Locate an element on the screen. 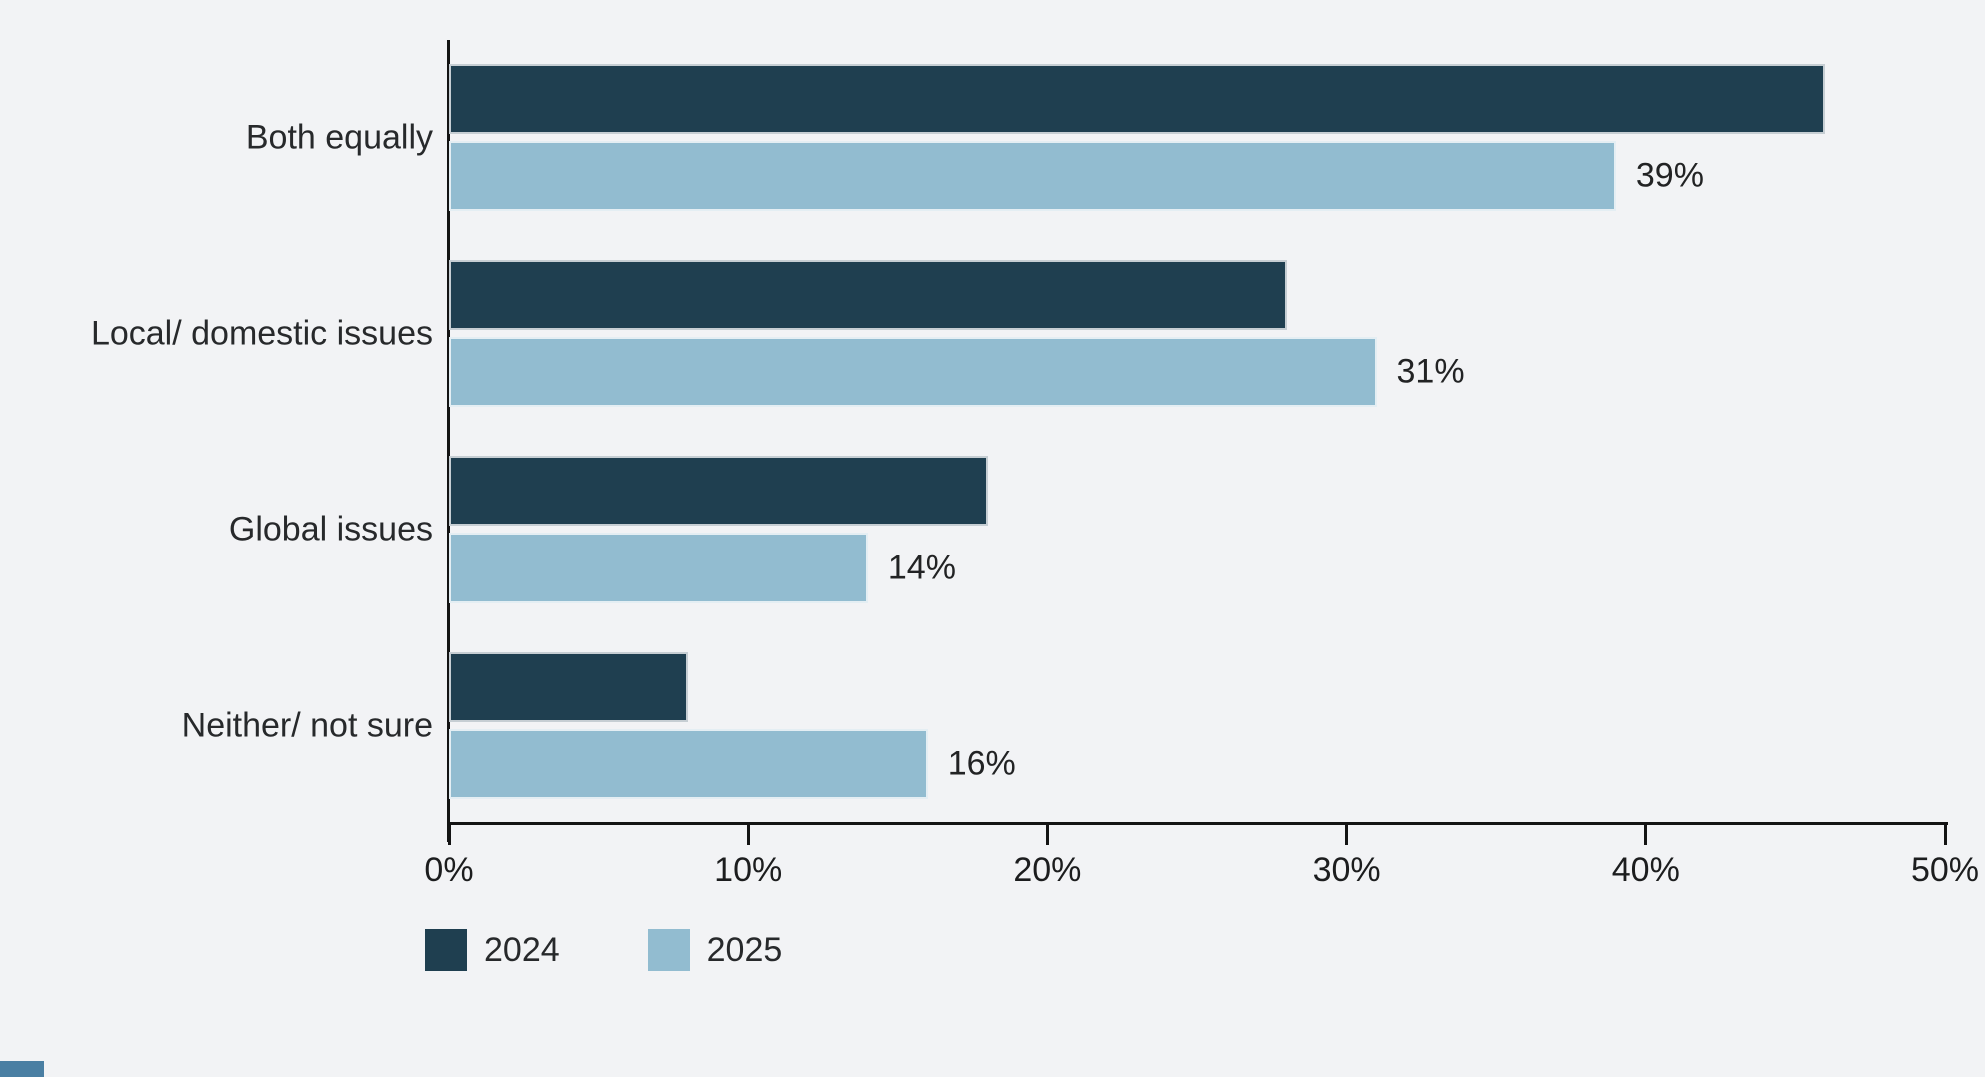  x-tick-label: 30% is located at coordinates (1346, 870).